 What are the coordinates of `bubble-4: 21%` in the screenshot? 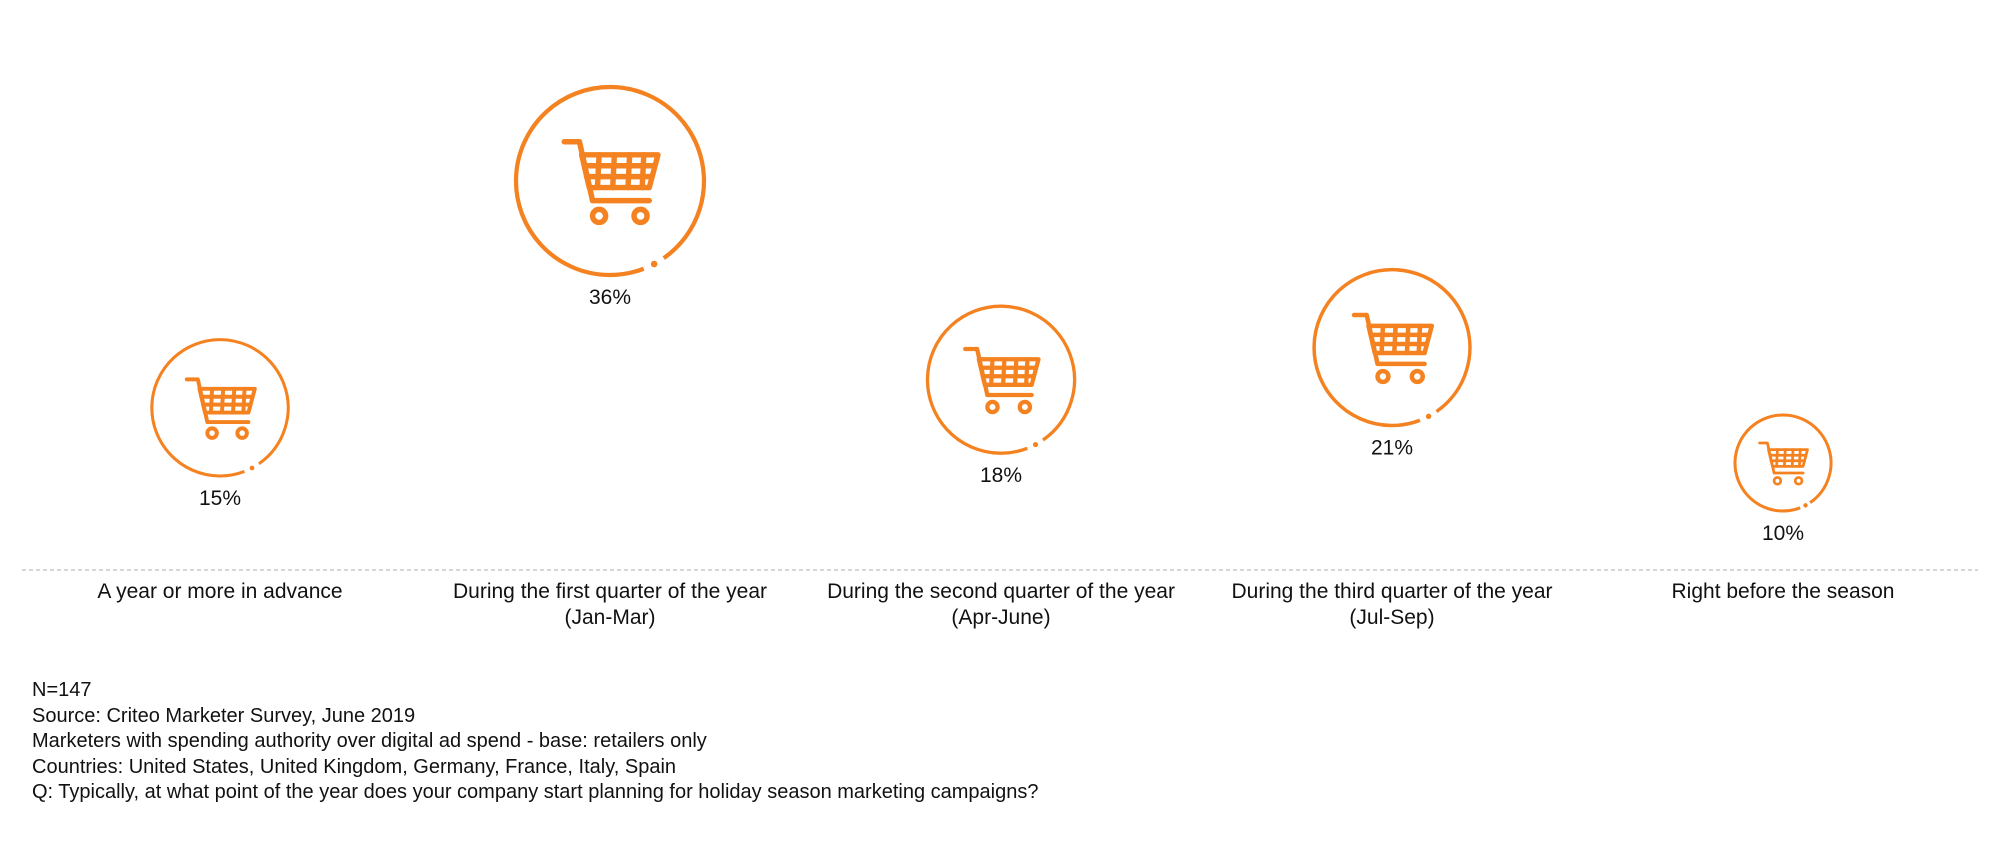 It's located at (1392, 363).